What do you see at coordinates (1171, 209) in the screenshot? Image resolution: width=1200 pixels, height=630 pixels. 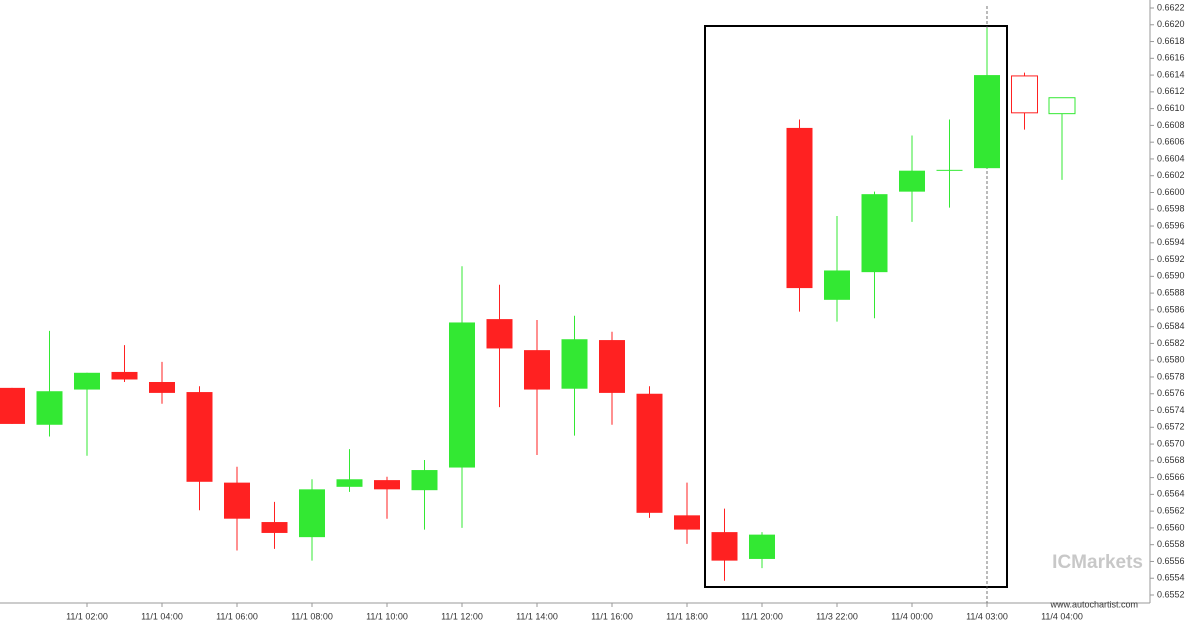 I see `y-tick-label: 0.6598` at bounding box center [1171, 209].